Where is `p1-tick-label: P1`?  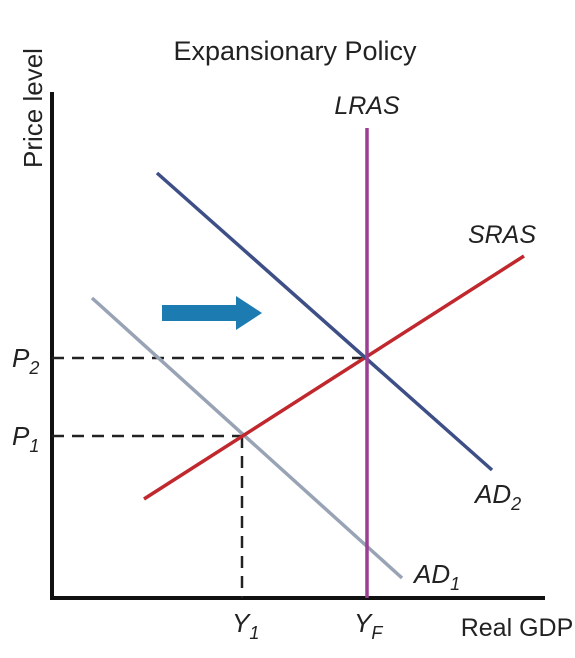
p1-tick-label: P1 is located at coordinates (25, 438).